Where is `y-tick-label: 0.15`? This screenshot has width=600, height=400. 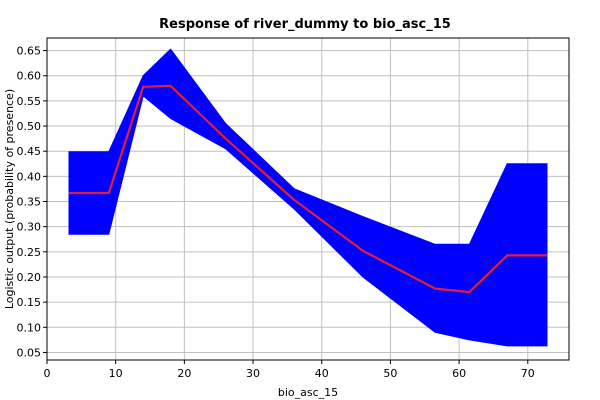
y-tick-label: 0.15 is located at coordinates (29, 302).